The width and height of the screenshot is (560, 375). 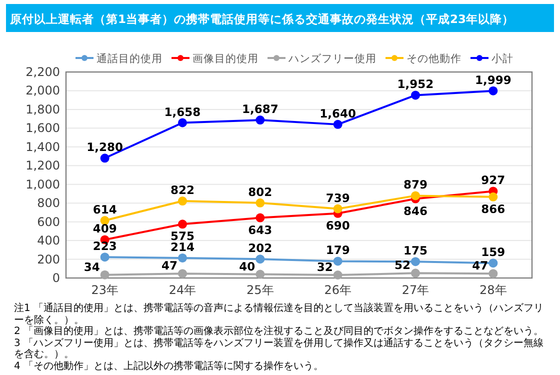 I want to click on y-tick-label: 1,600, so click(x=43, y=128).